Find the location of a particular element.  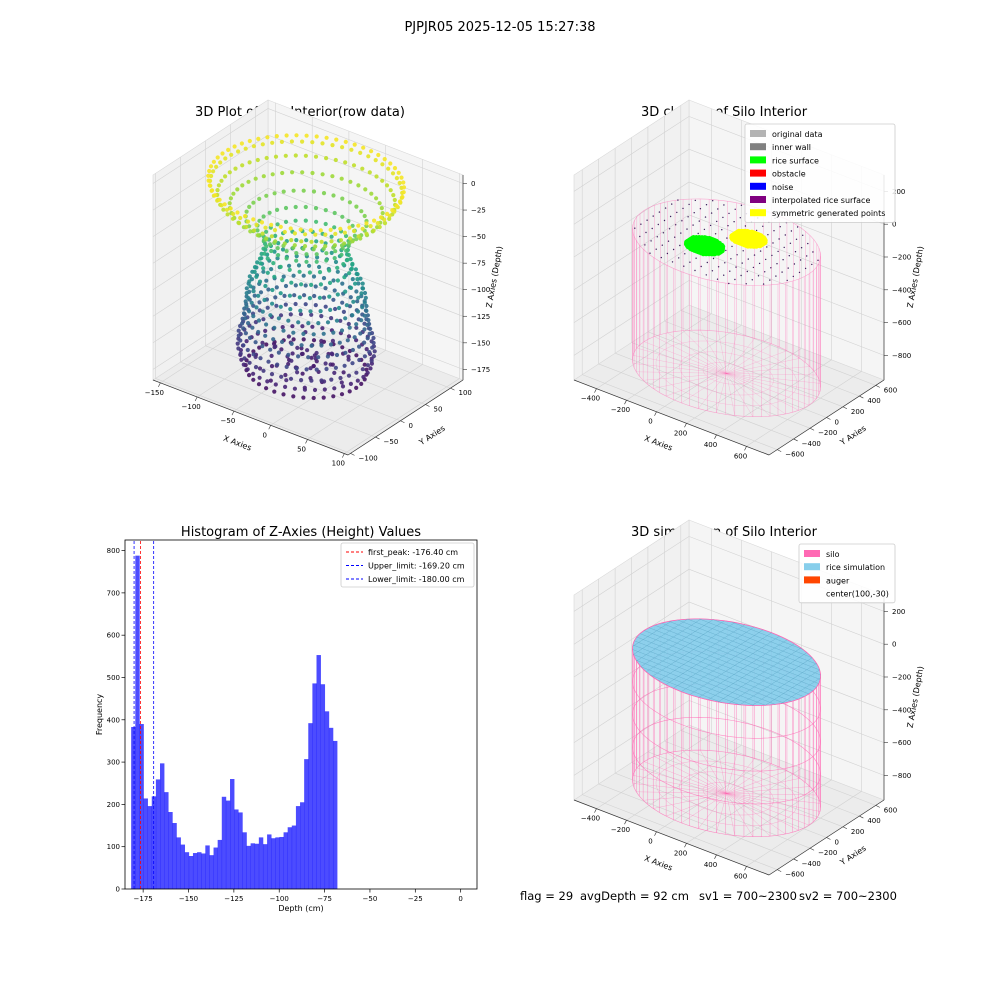

y-axis-label: Y Axies is located at coordinates (853, 436).